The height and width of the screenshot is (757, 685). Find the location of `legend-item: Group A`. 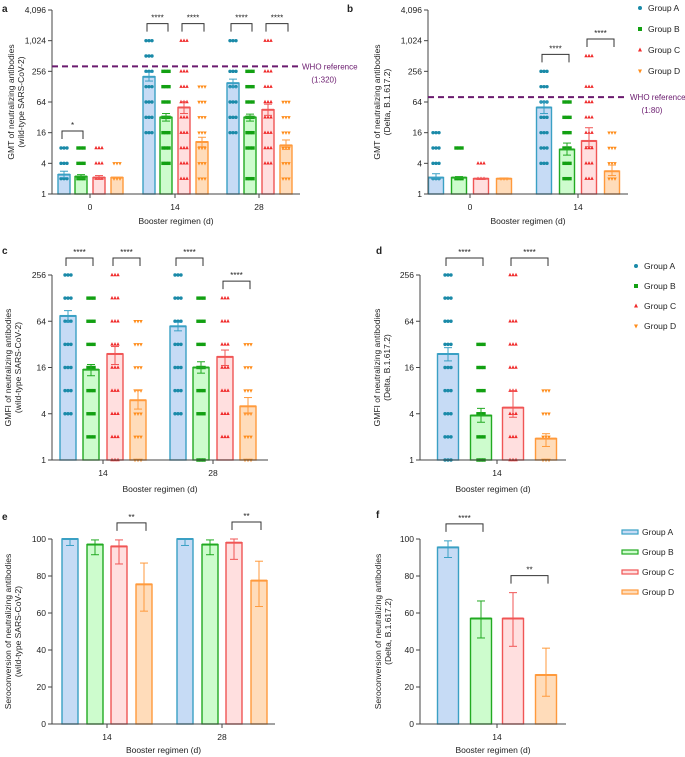

legend-item: Group A is located at coordinates (647, 532).